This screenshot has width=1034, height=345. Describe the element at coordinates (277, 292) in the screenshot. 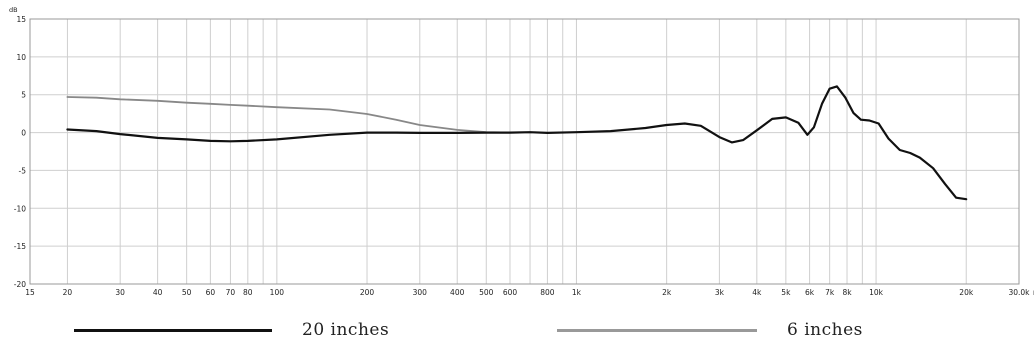

I see `x-tick-label: 100` at that location.